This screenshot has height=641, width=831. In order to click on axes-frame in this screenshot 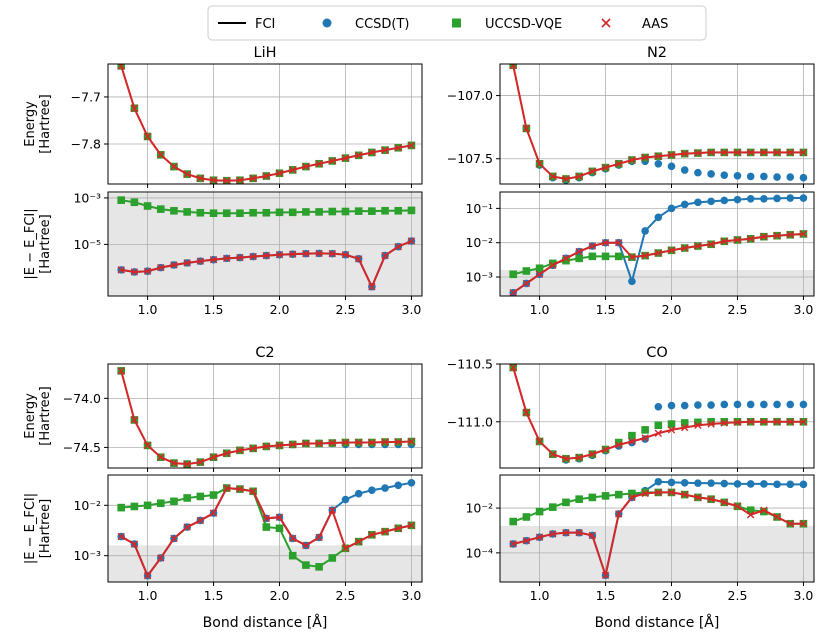, I will do `click(265, 528)`.